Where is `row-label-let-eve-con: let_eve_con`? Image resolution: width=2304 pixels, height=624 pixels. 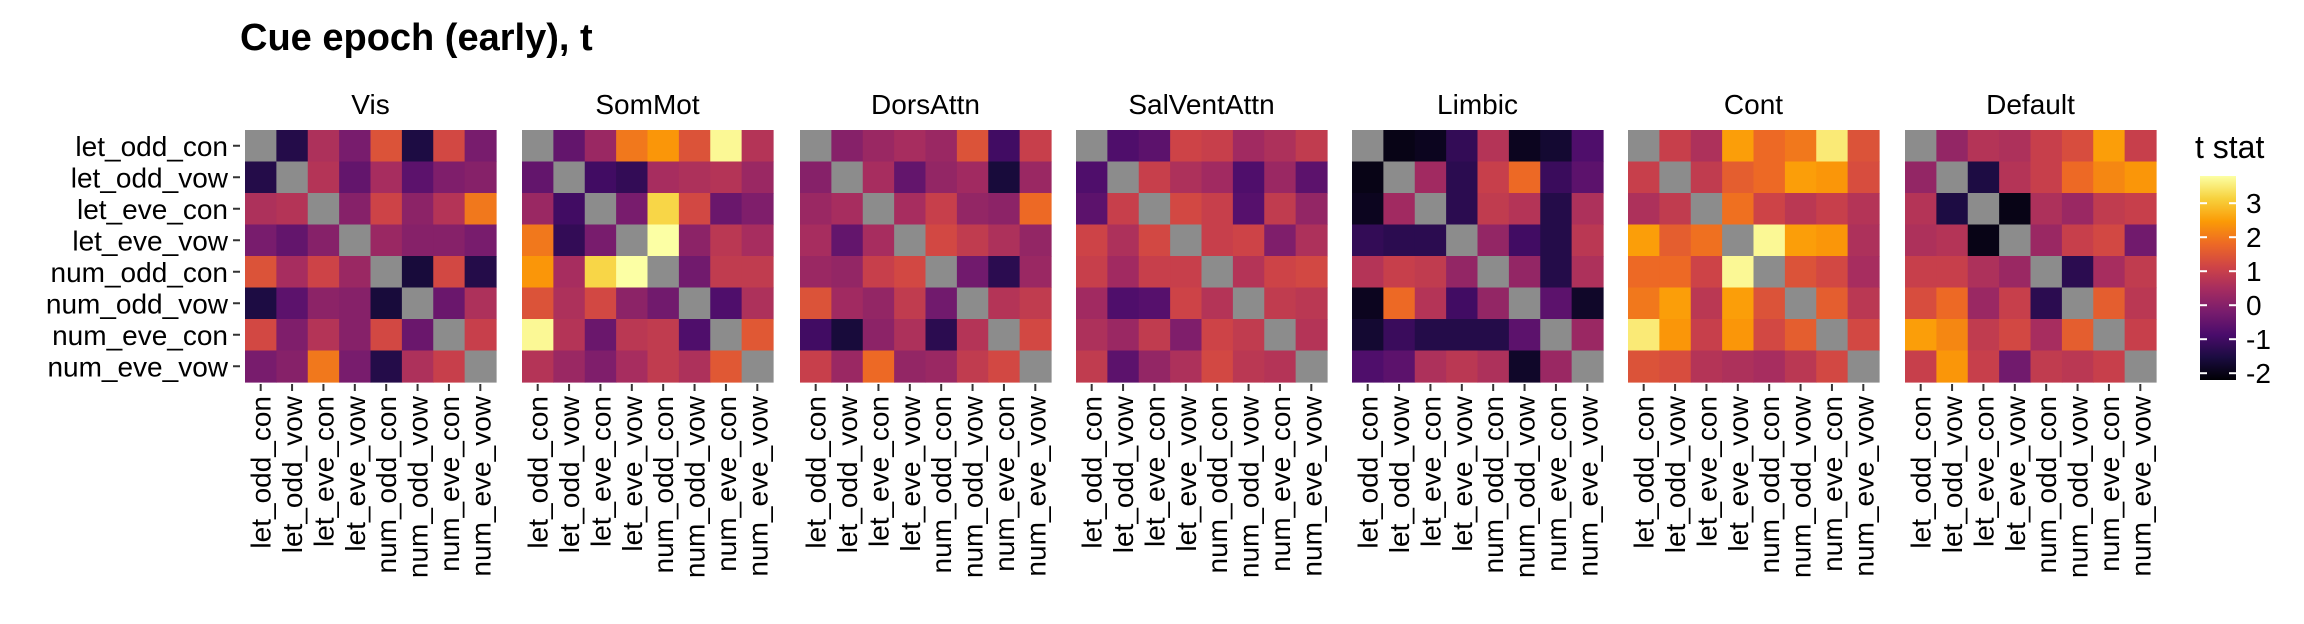
row-label-let-eve-con: let_eve_con is located at coordinates (152, 209).